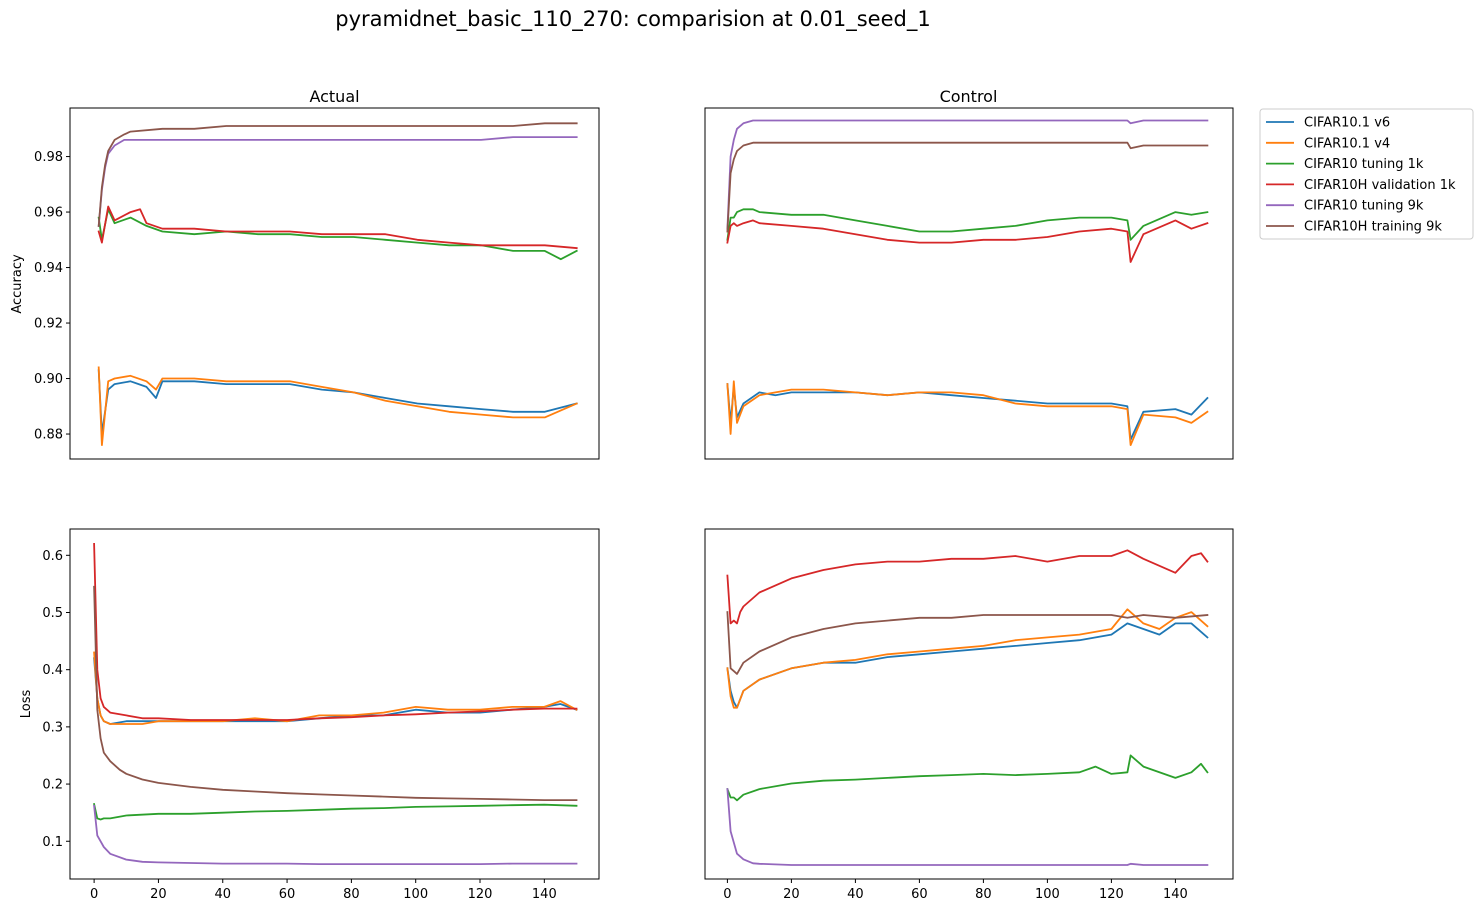 The image size is (1482, 913). I want to click on y-tick-label: 0.2, so click(52, 785).